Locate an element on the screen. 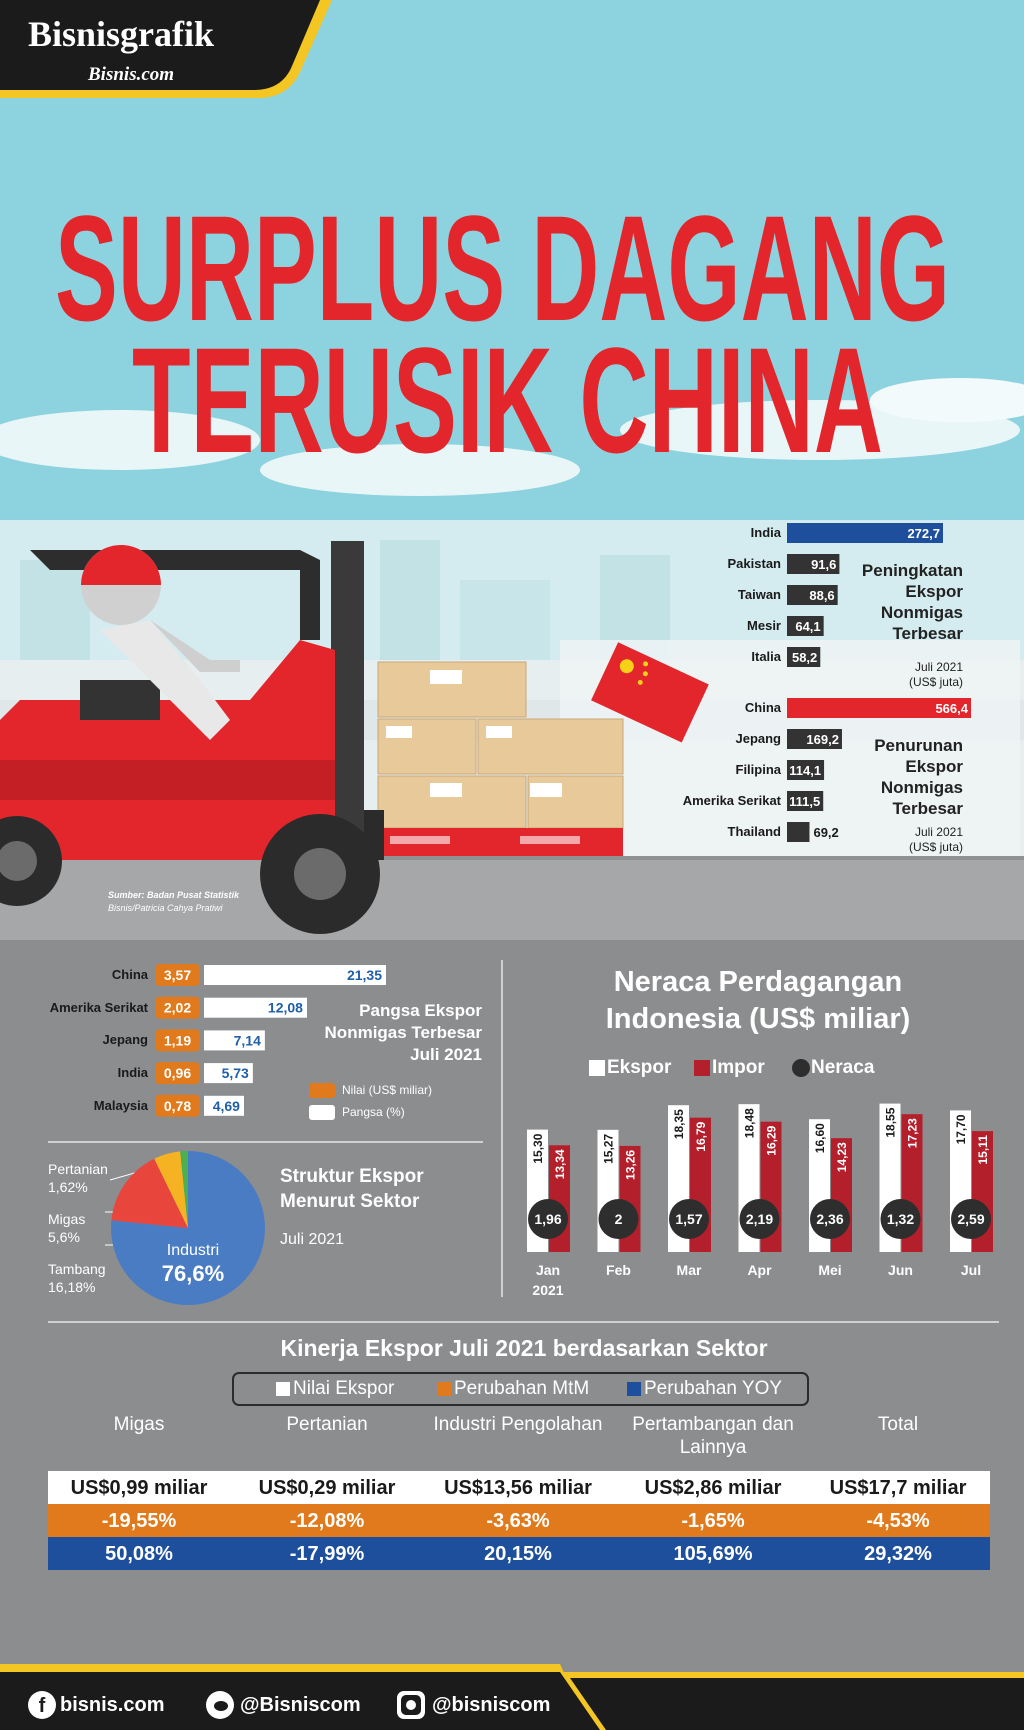 The width and height of the screenshot is (1024, 1730). value-label: 3,57 is located at coordinates (177, 975).